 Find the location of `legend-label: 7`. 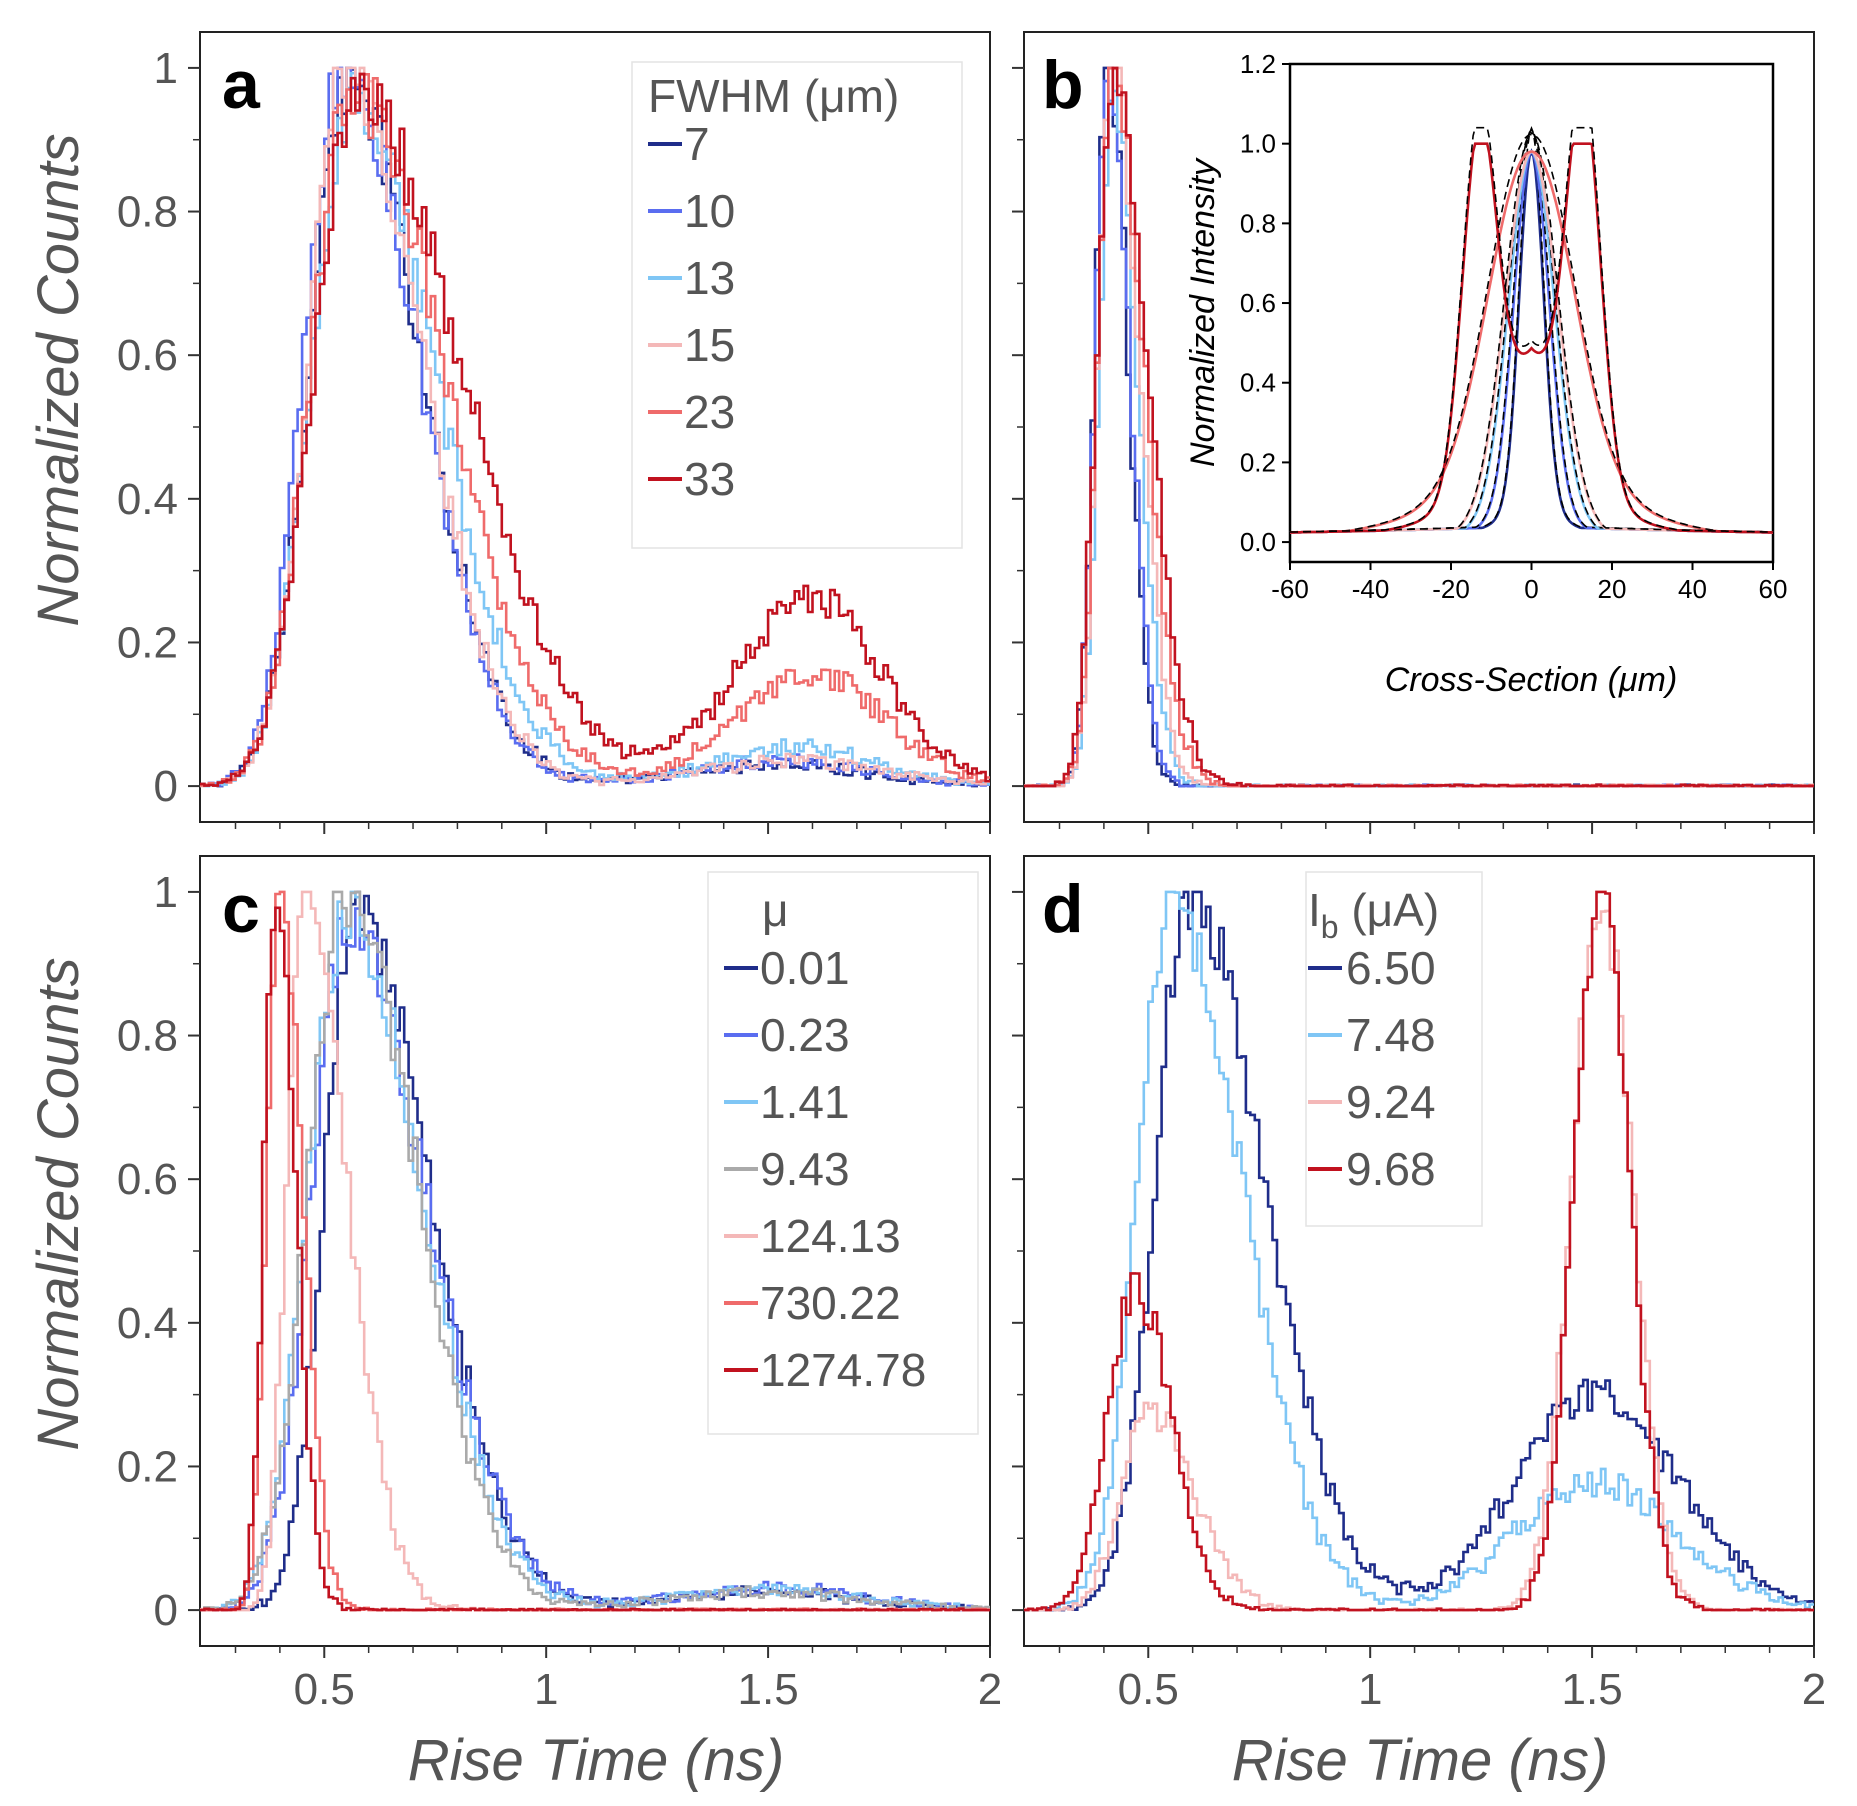

legend-label: 7 is located at coordinates (697, 144).